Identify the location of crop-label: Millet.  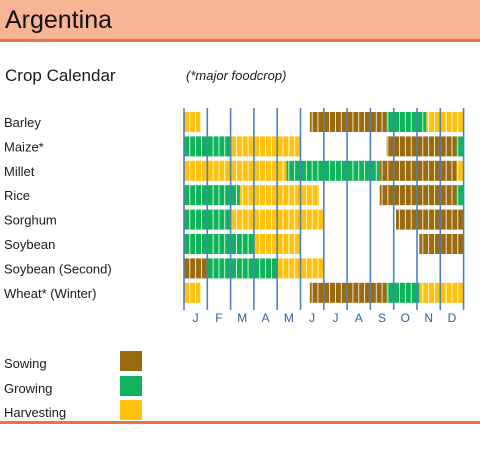
(19, 171).